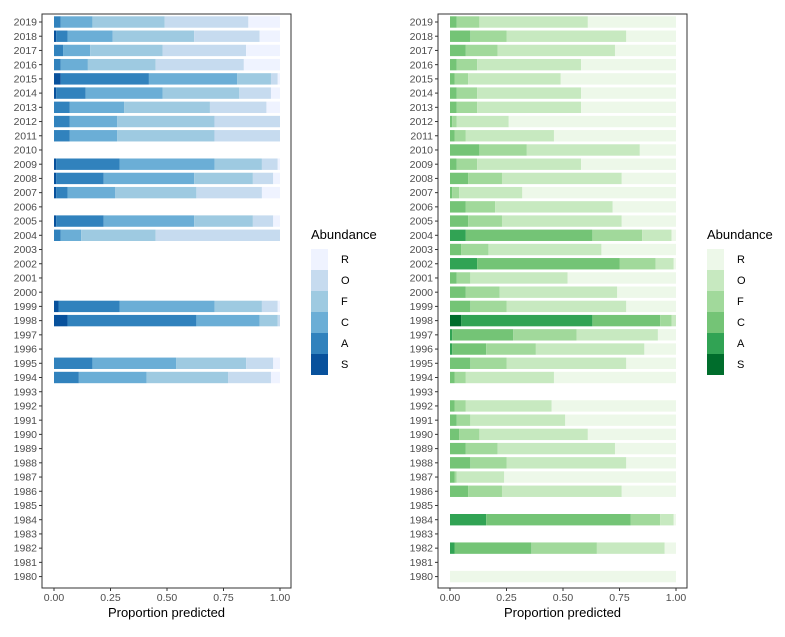  Describe the element at coordinates (422, 350) in the screenshot. I see `y-tick-label: 1996` at that location.